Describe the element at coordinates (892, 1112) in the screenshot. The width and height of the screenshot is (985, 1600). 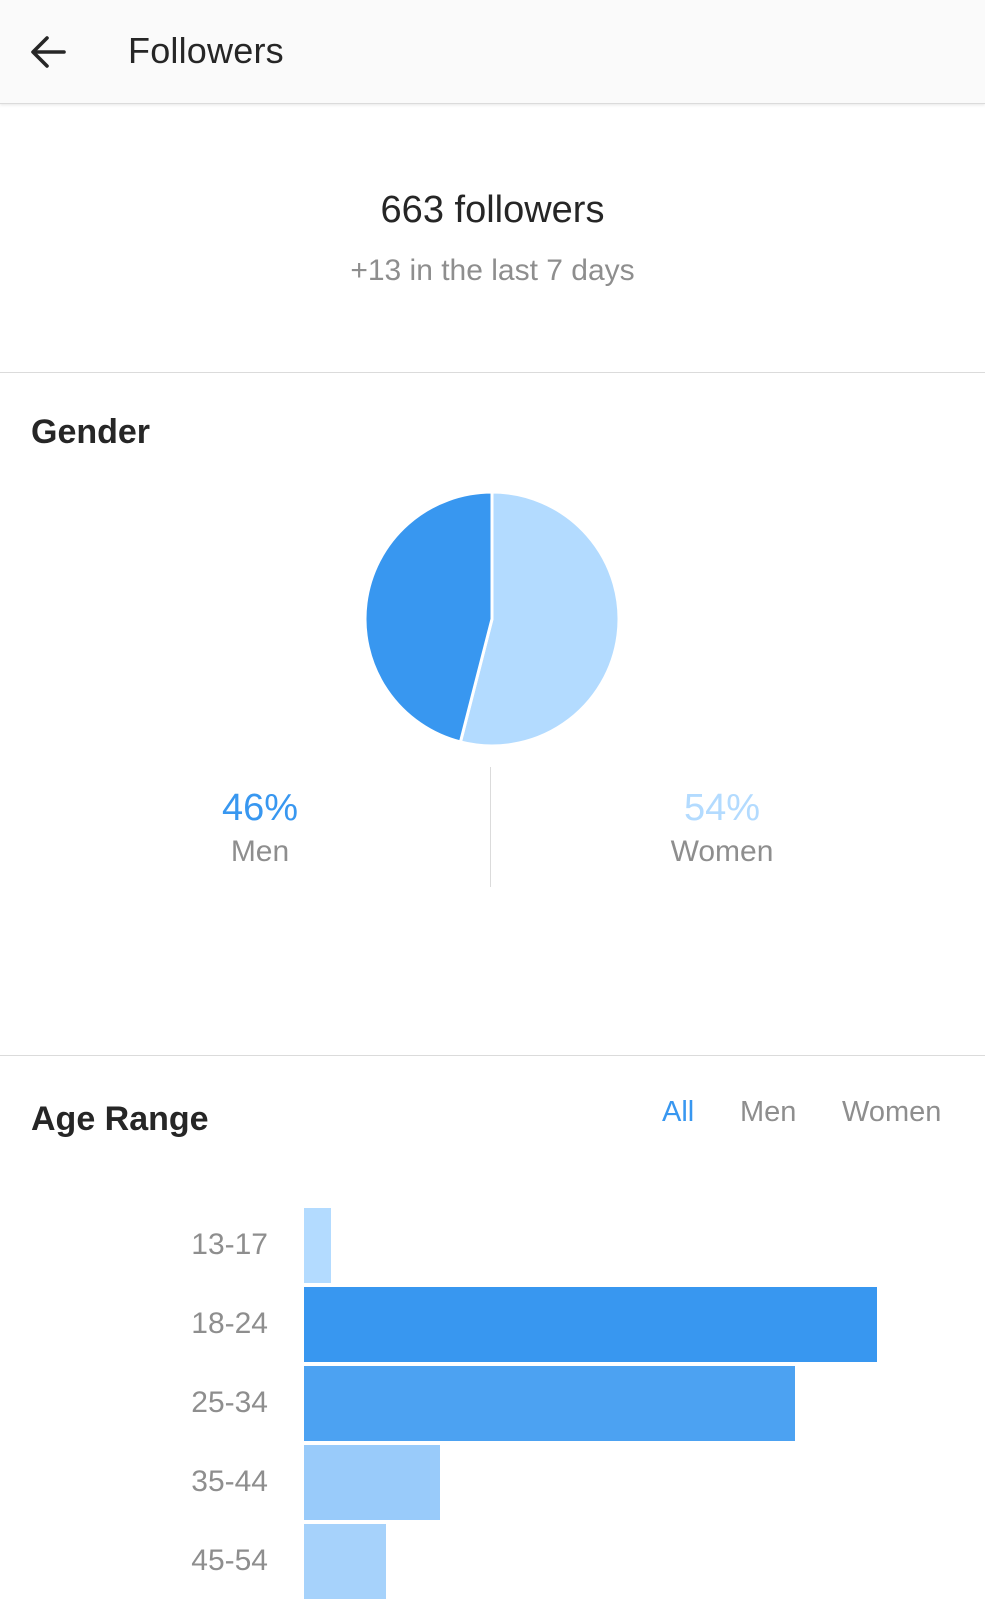
I see `filter-tab-women: Women` at that location.